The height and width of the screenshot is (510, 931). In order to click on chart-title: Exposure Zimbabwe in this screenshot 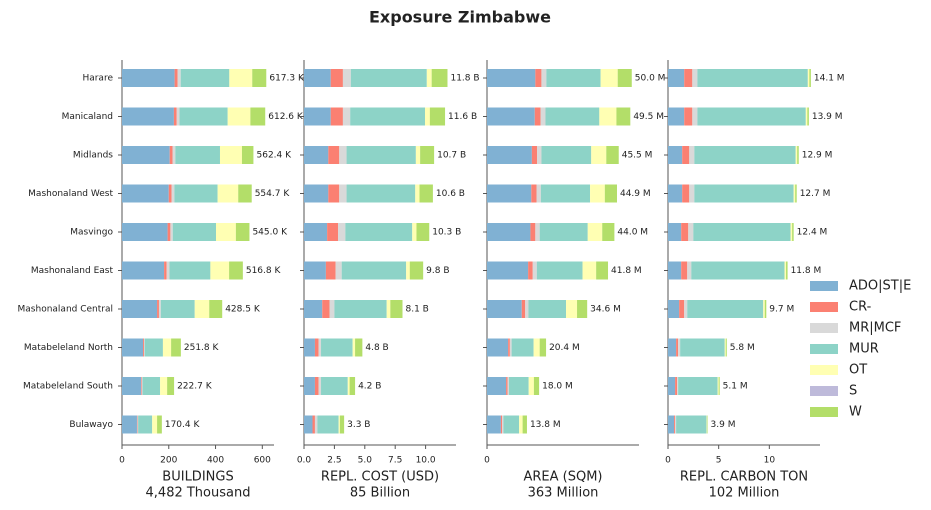, I will do `click(460, 17)`.